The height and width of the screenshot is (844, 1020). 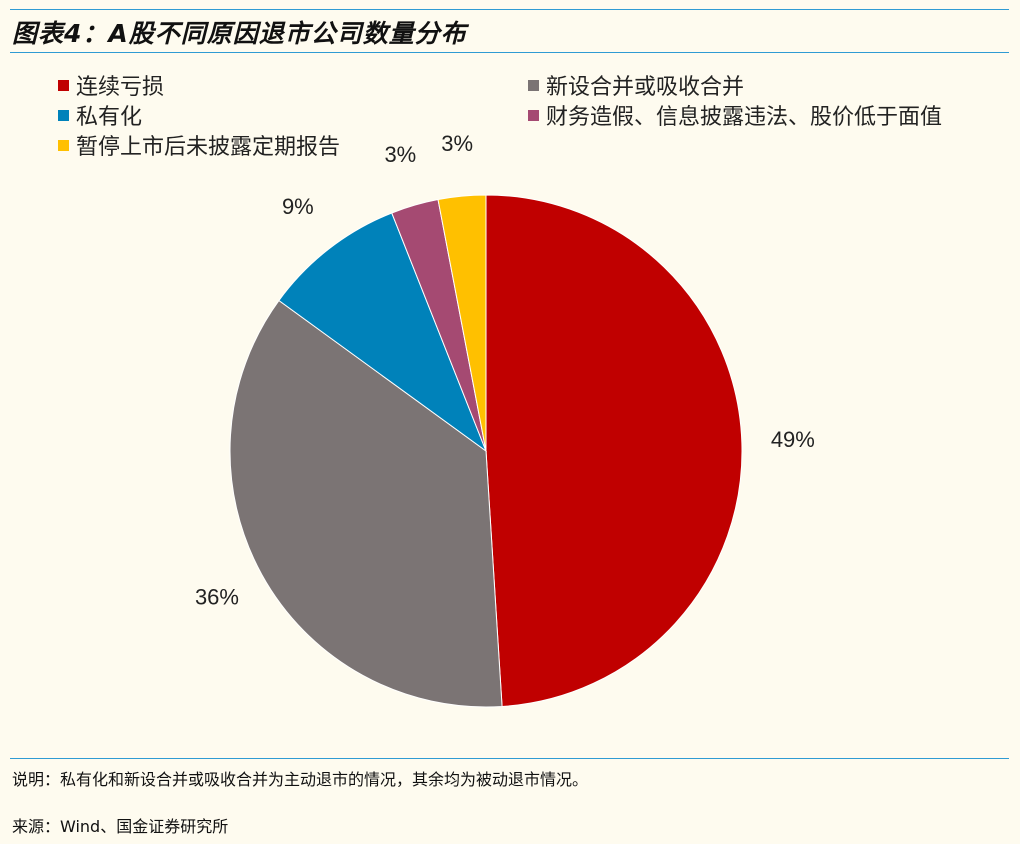 I want to click on legend-label: 财务造假、信息披露违法、股价低于面值, so click(x=744, y=117).